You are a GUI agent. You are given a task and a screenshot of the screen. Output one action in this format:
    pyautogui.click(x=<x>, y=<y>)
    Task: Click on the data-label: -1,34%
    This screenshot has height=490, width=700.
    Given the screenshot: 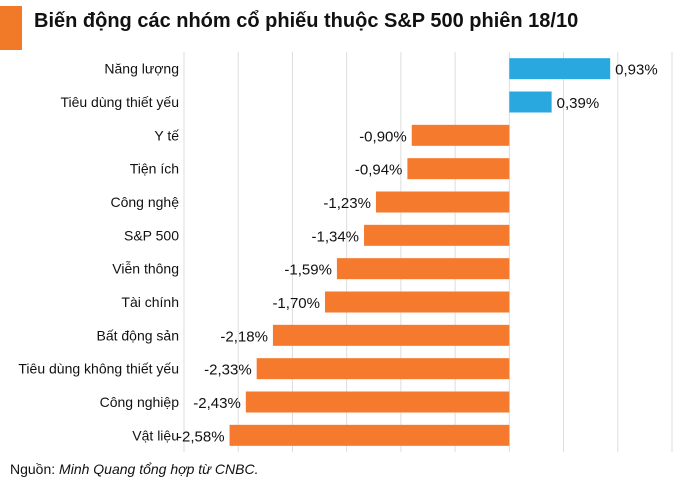 What is the action you would take?
    pyautogui.click(x=335, y=236)
    